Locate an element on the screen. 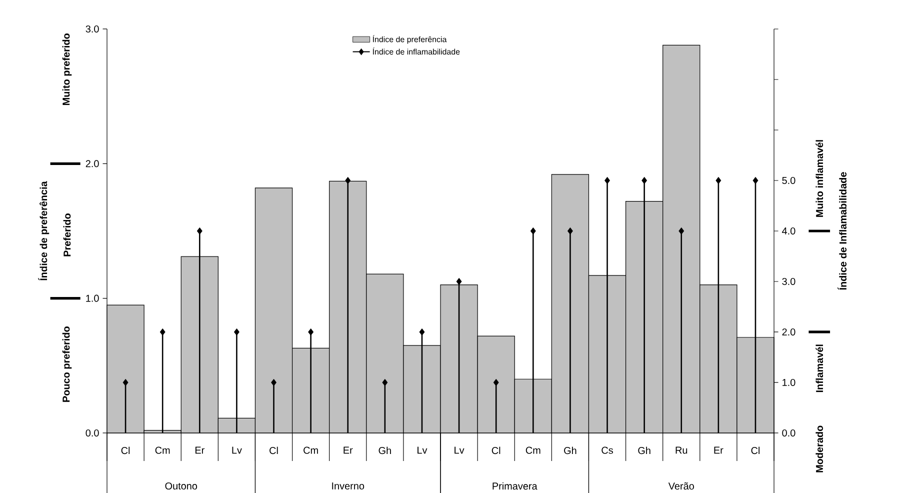 This screenshot has height=493, width=905. text: Muito preferido is located at coordinates (67, 69).